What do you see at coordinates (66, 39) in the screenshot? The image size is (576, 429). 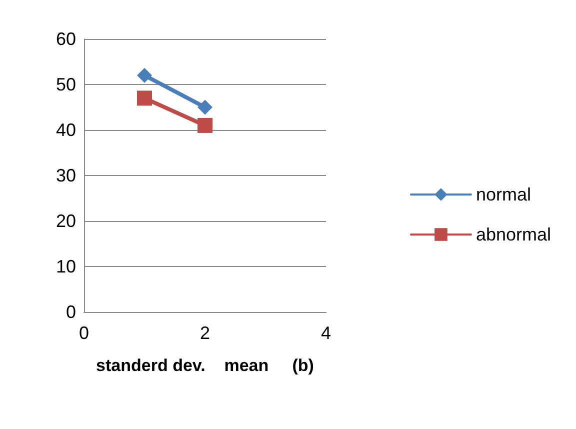 I see `y-tick-label: 60` at bounding box center [66, 39].